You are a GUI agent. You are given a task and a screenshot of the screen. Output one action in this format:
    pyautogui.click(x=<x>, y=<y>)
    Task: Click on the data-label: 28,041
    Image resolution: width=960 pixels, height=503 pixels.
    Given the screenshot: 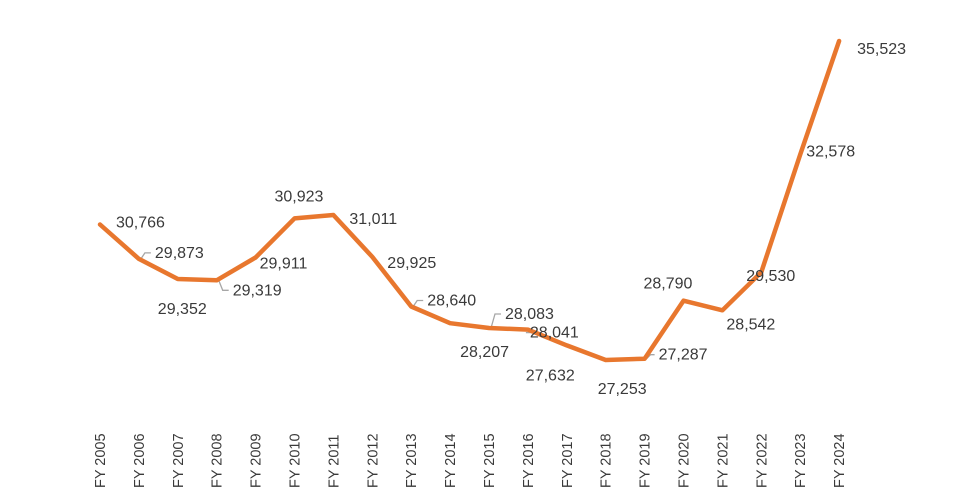 What is the action you would take?
    pyautogui.click(x=554, y=333)
    